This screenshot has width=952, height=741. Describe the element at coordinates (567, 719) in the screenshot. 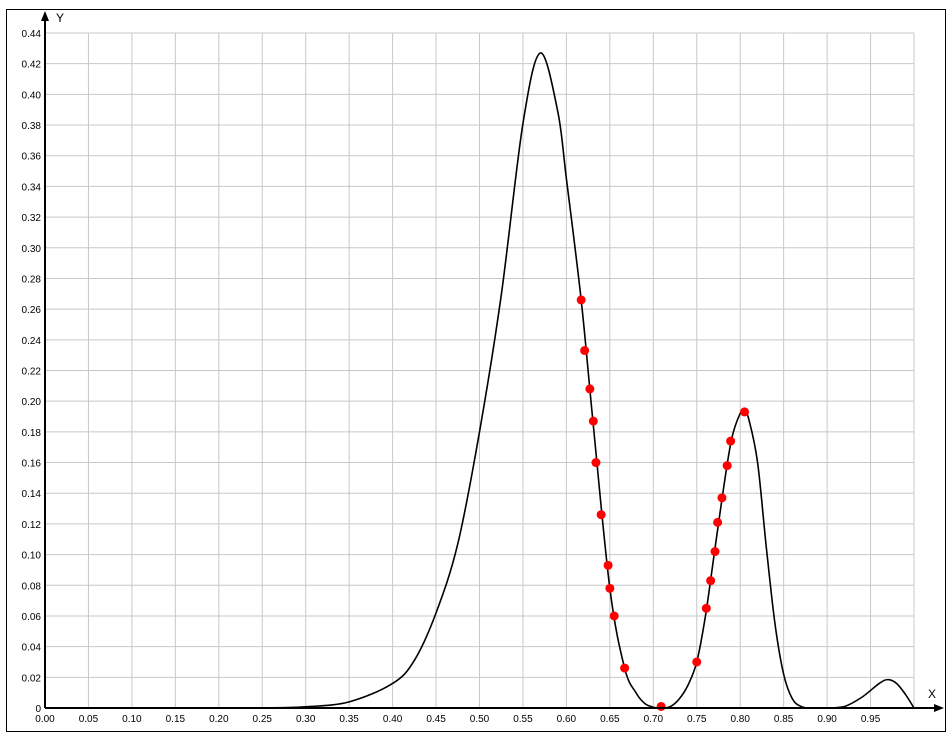

I see `x-tick-label: 0.60` at that location.